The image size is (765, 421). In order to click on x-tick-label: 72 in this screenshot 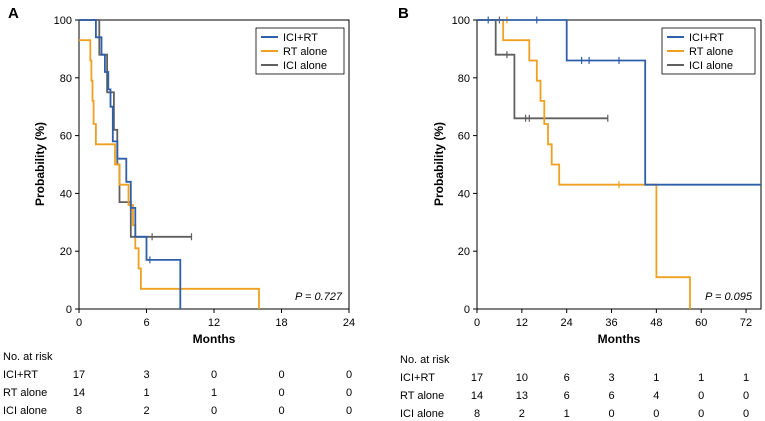, I will do `click(746, 323)`.